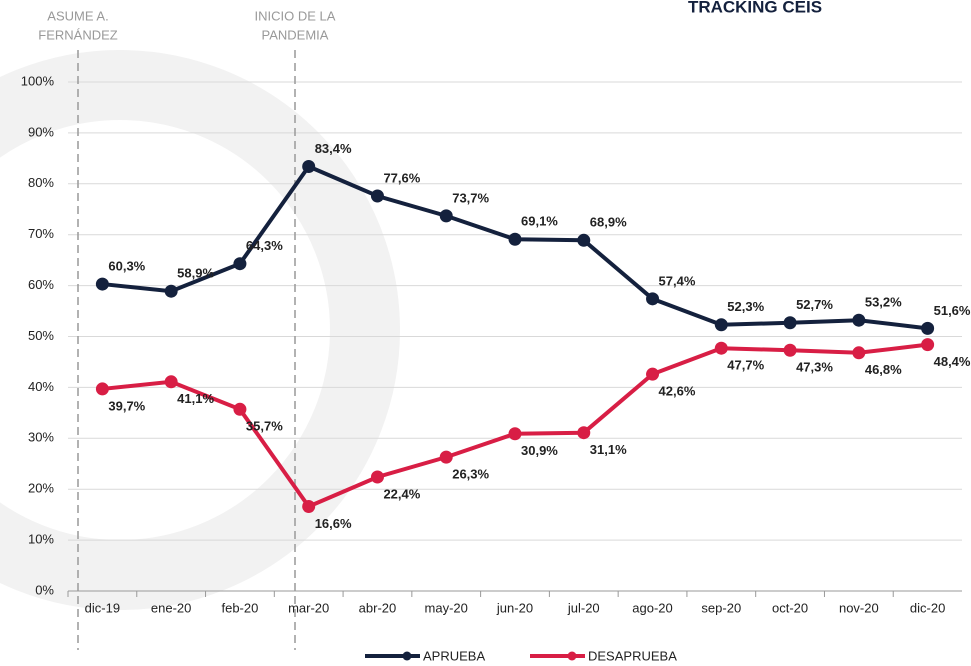 This screenshot has height=666, width=971. I want to click on data-label: 53,2%, so click(883, 302).